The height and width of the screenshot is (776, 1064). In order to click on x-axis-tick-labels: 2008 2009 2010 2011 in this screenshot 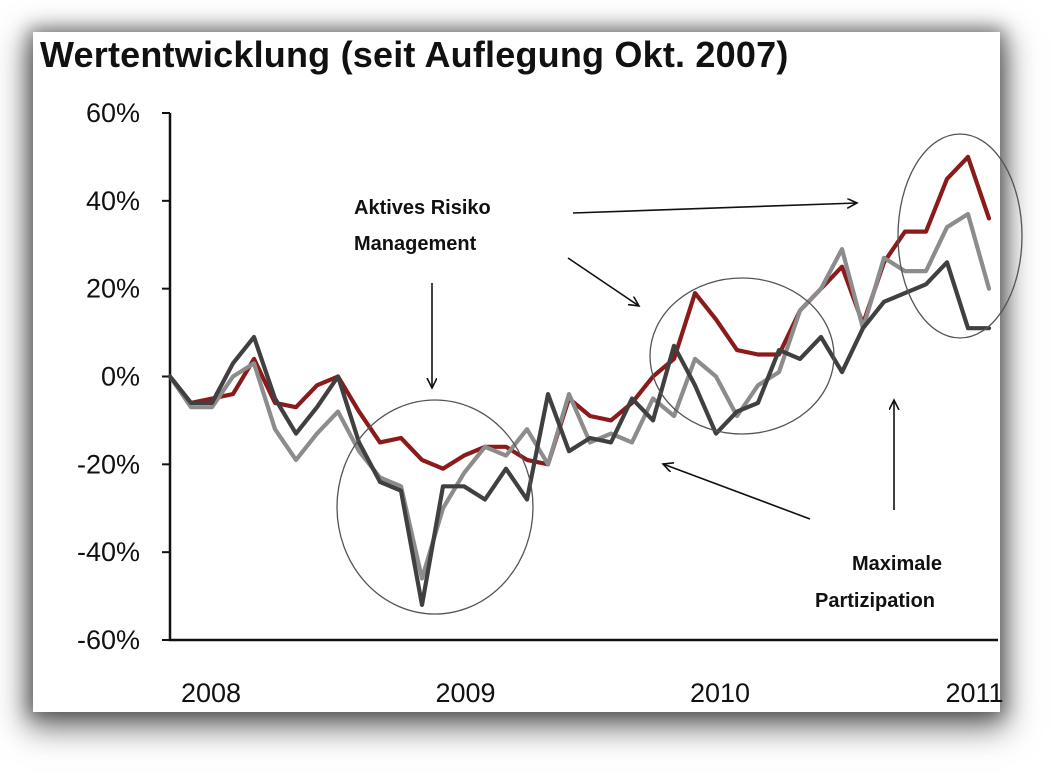, I will do `click(592, 693)`.